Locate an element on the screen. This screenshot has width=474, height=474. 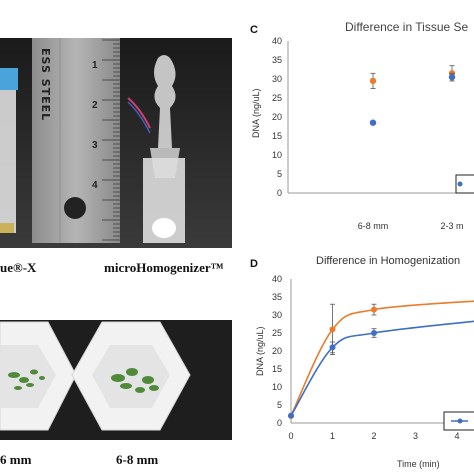
chart-c-y-tick: 10 is located at coordinates (277, 155).